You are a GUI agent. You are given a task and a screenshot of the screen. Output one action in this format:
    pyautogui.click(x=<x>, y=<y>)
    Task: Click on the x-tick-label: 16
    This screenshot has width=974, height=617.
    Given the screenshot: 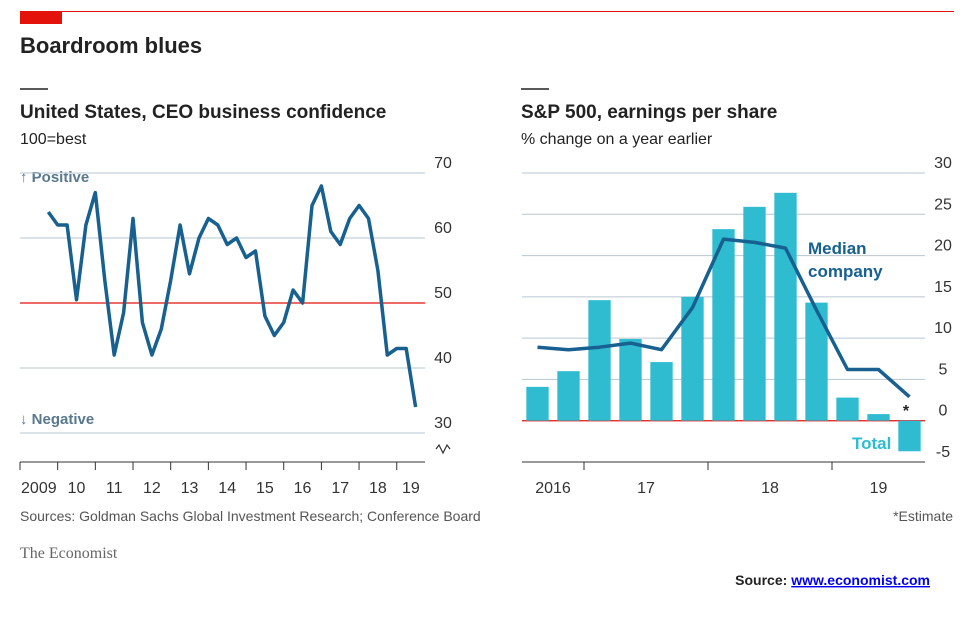 What is the action you would take?
    pyautogui.click(x=303, y=488)
    